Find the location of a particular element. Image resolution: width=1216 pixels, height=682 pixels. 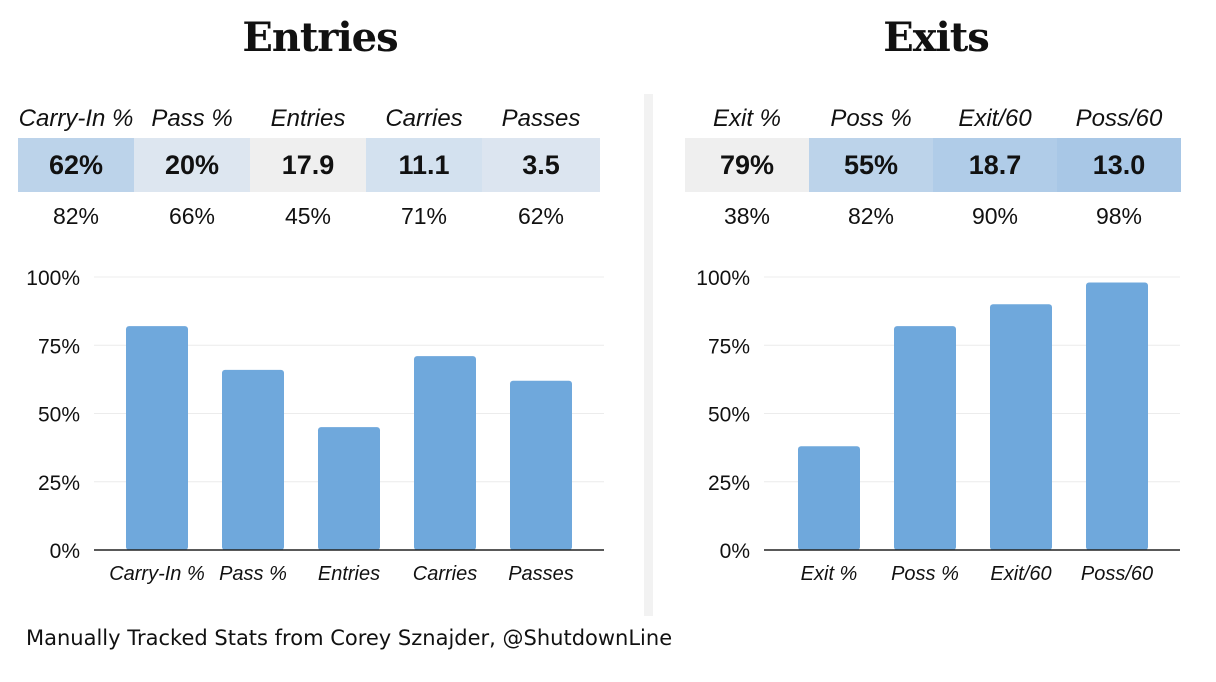

stat-percentile: 62% is located at coordinates (541, 216).